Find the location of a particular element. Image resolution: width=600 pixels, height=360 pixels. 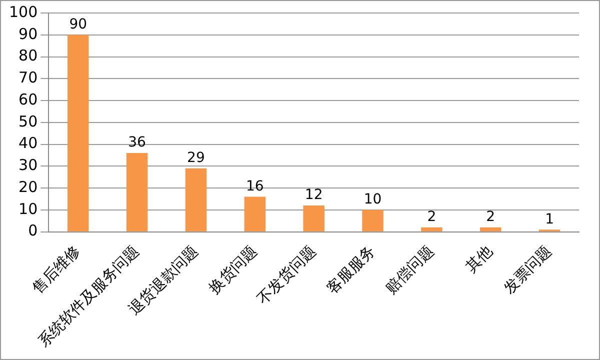

y-tick-label: 10 is located at coordinates (28, 209).